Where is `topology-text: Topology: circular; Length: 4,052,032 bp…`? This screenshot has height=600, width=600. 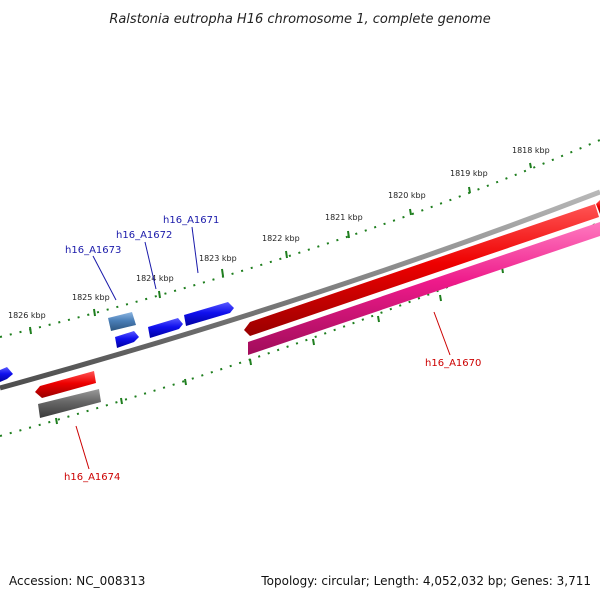 topology-text: Topology: circular; Length: 4,052,032 bp… is located at coordinates (426, 581).